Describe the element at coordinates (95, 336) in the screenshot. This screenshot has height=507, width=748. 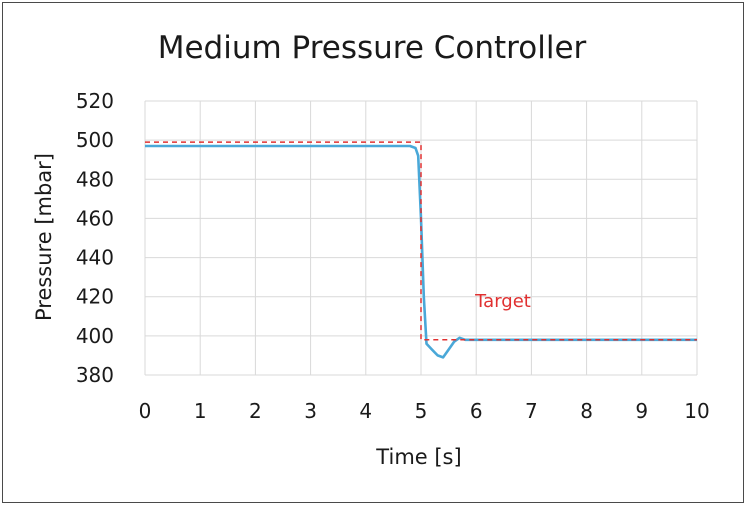
I see `y-tick-label: 400` at that location.